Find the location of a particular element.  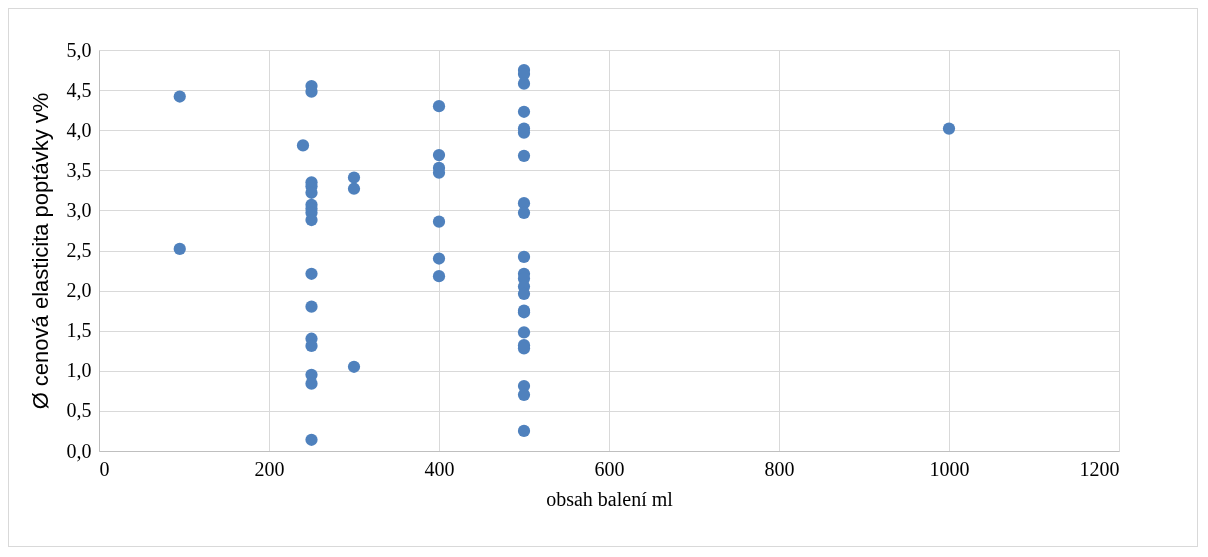

y-tick-label: 1,5 is located at coordinates (79, 330).